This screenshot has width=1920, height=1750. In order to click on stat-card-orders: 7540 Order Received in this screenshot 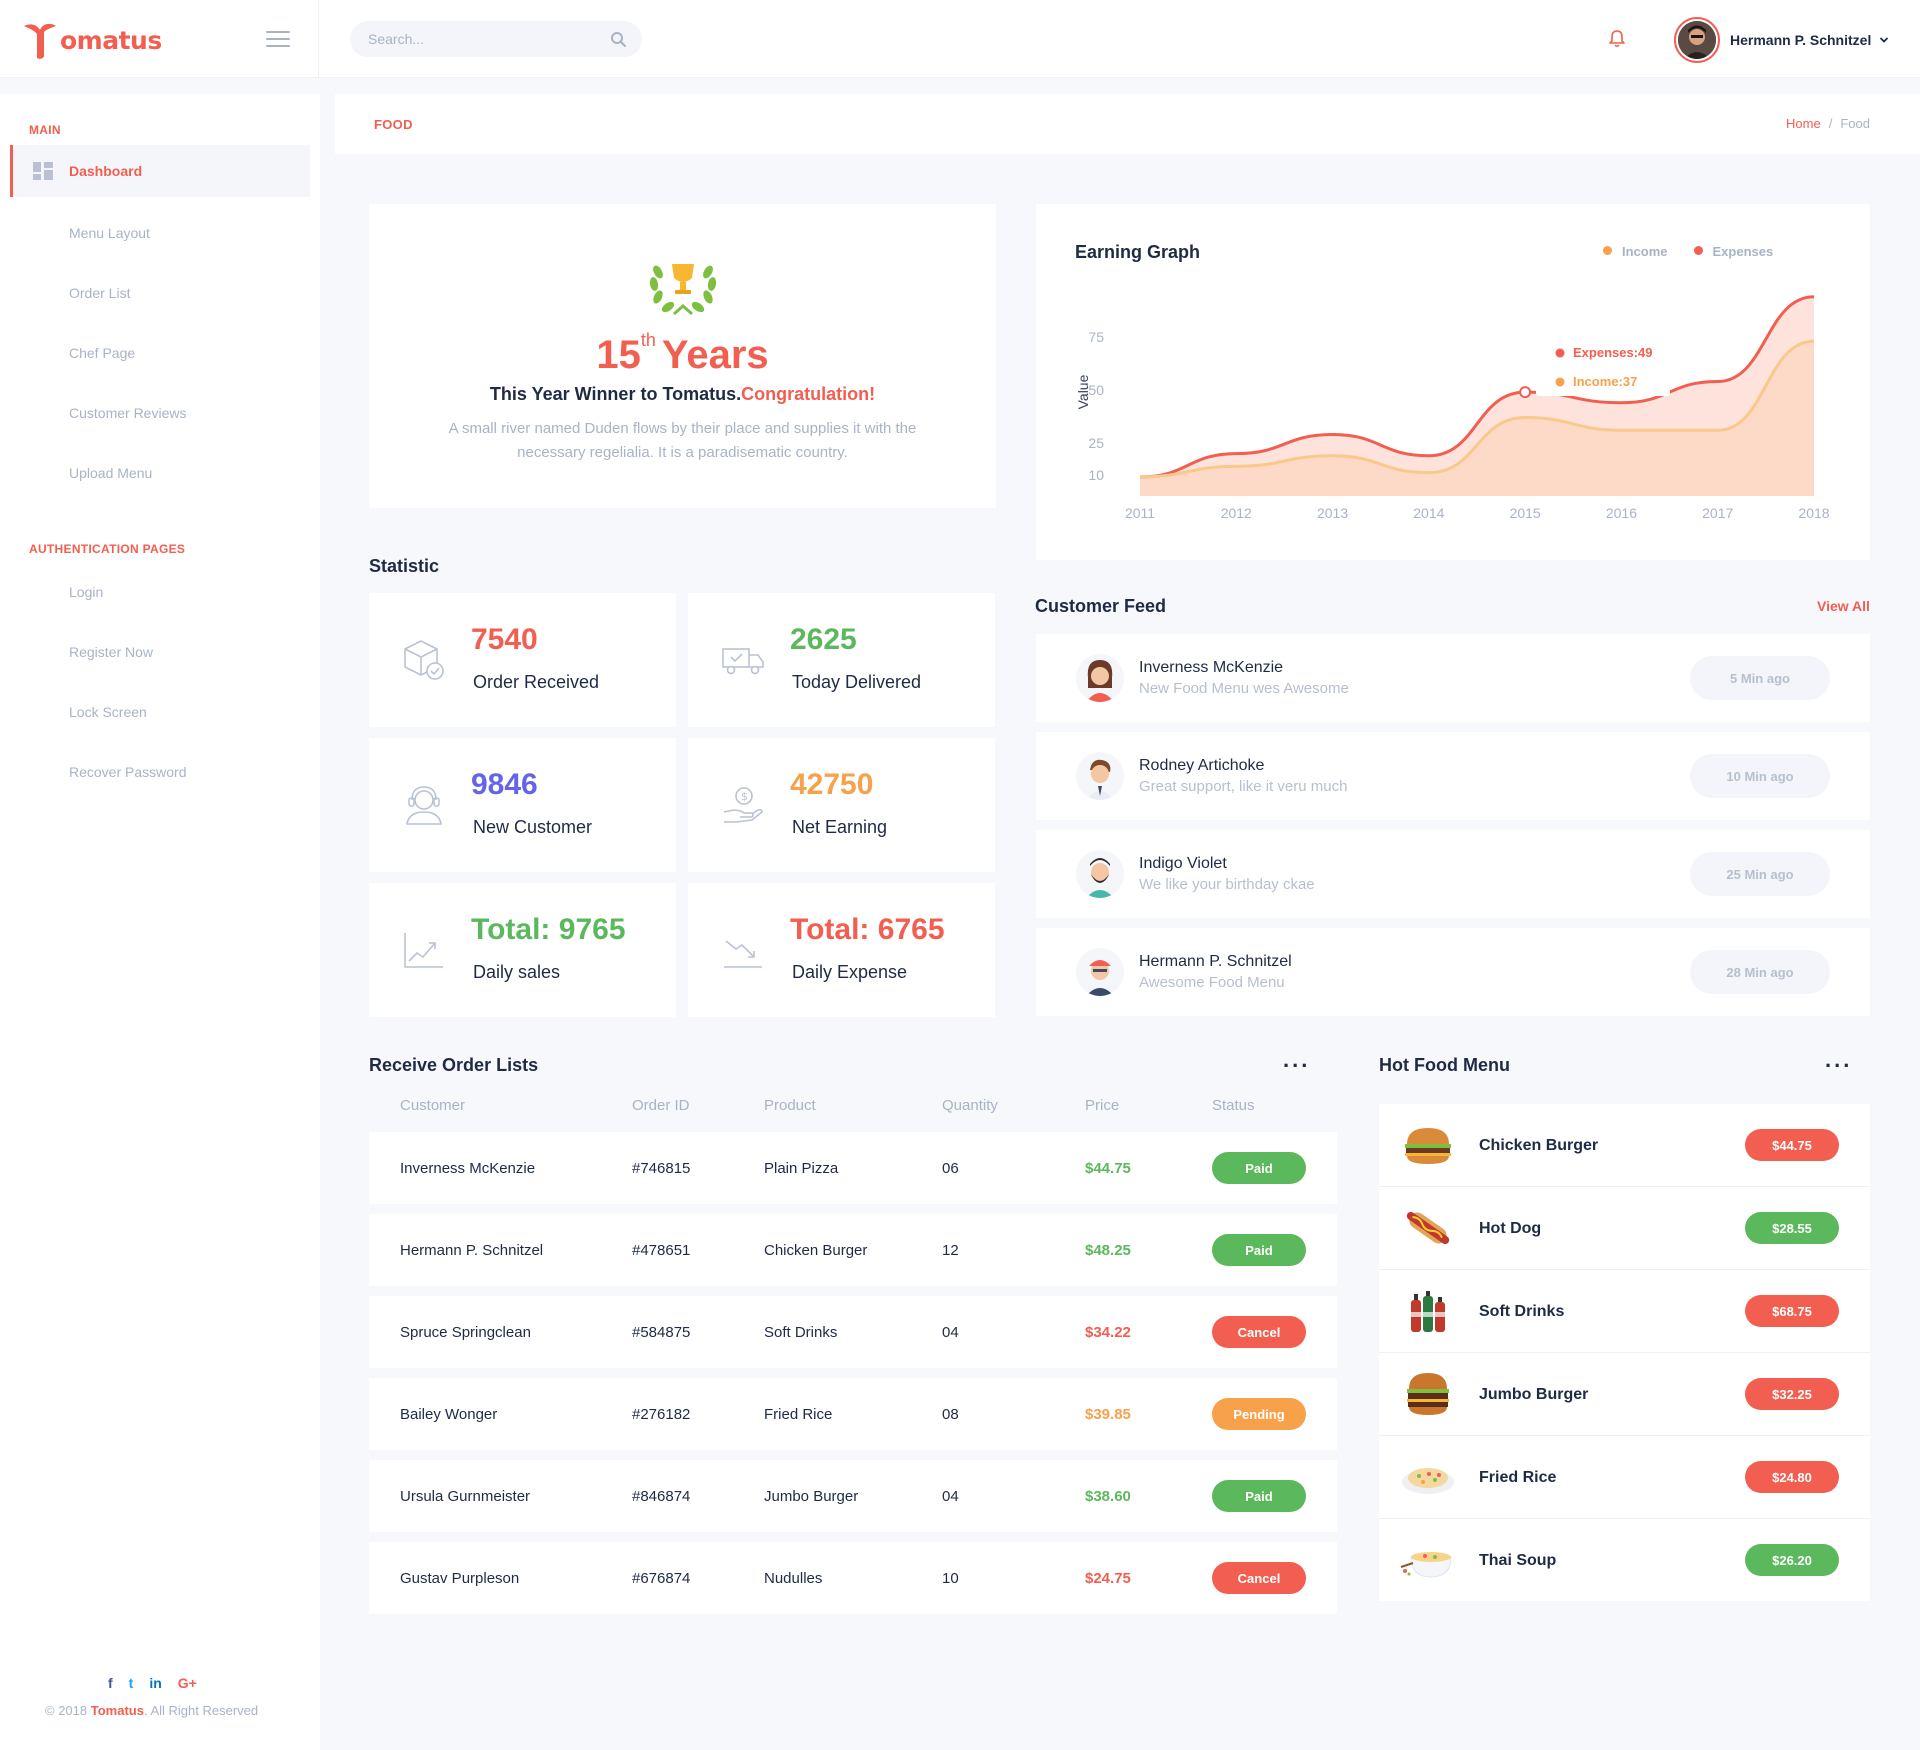, I will do `click(522, 660)`.